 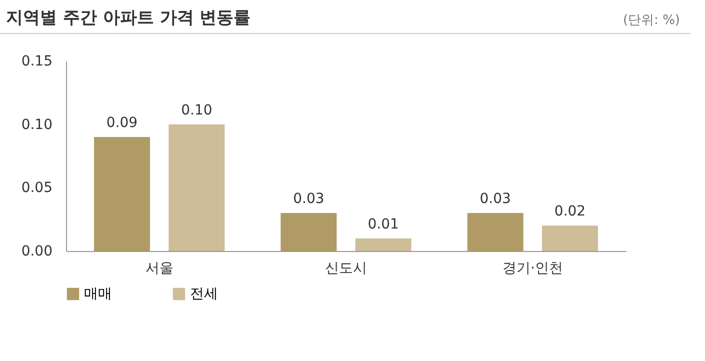 What do you see at coordinates (346, 268) in the screenshot?
I see `x-tick-label: 신도시` at bounding box center [346, 268].